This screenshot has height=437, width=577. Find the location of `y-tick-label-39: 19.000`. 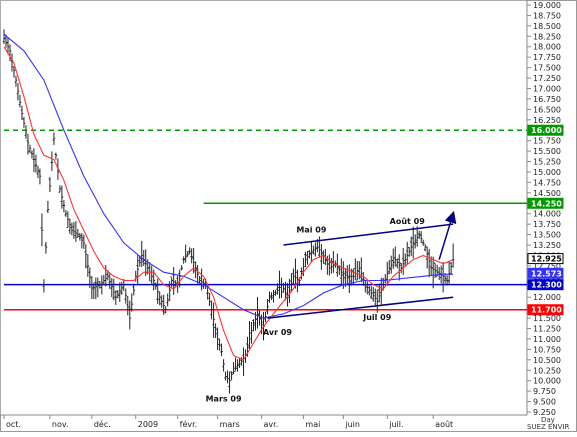

y-tick-label-39: 19.000 is located at coordinates (547, 5).